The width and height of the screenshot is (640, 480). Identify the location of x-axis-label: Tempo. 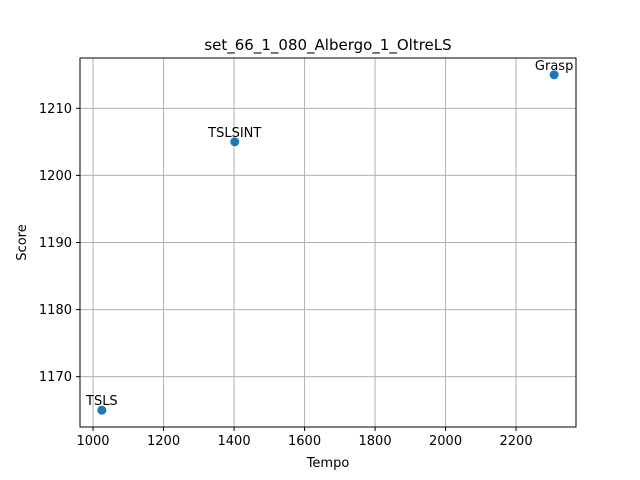
(328, 463).